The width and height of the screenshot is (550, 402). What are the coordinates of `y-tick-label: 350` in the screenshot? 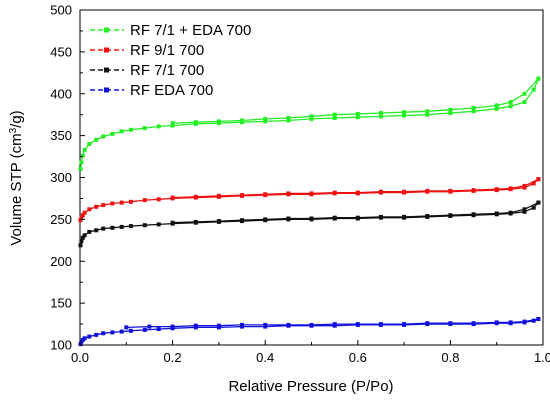 It's located at (61, 135).